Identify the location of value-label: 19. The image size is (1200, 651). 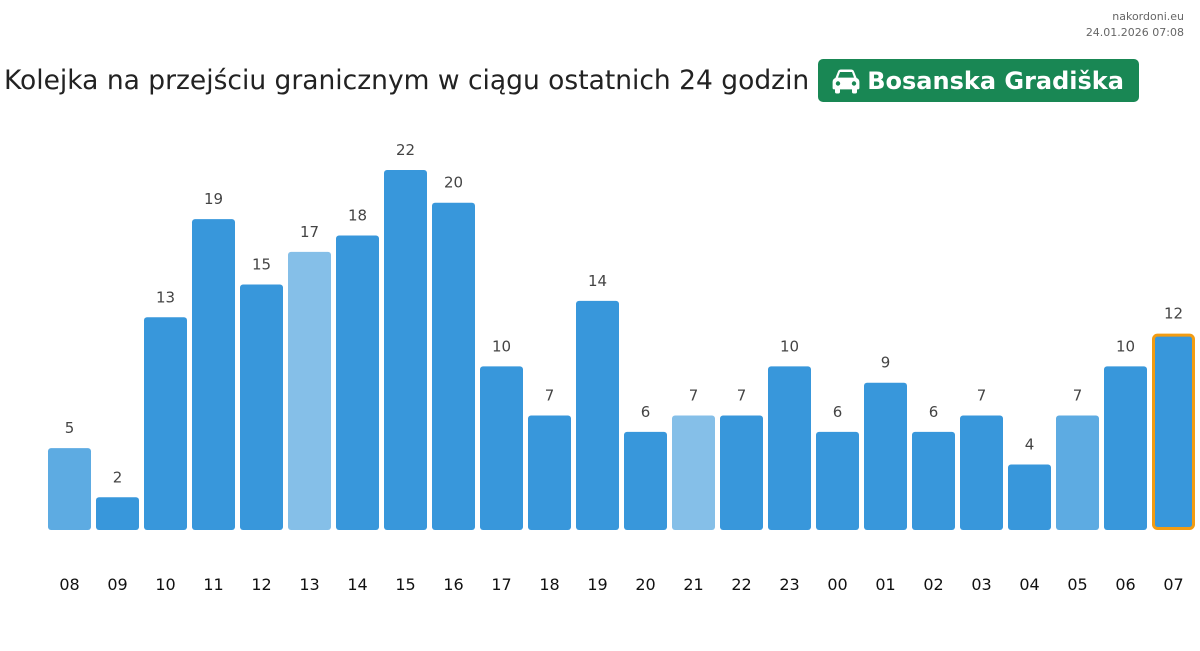
(213, 199).